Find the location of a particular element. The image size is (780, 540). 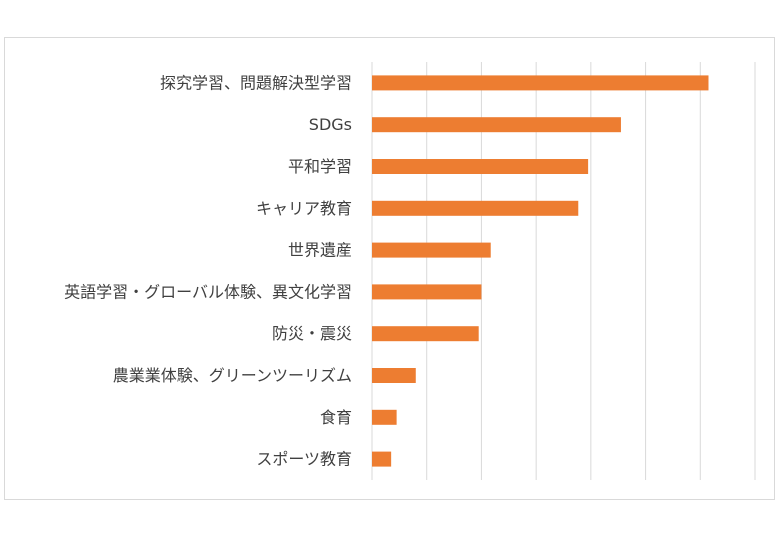

category-label: 平和学習 is located at coordinates (320, 166).